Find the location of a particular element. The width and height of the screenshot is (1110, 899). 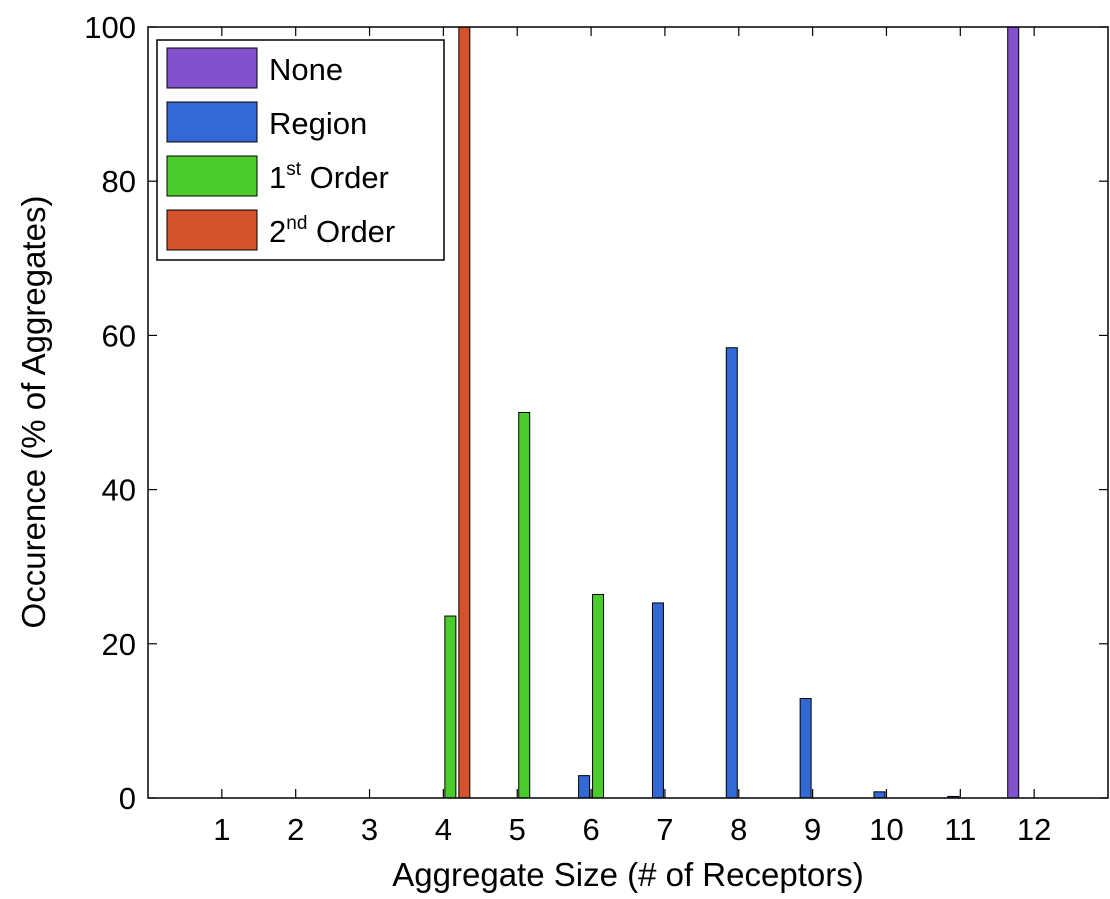

legend-label: Region is located at coordinates (318, 123).